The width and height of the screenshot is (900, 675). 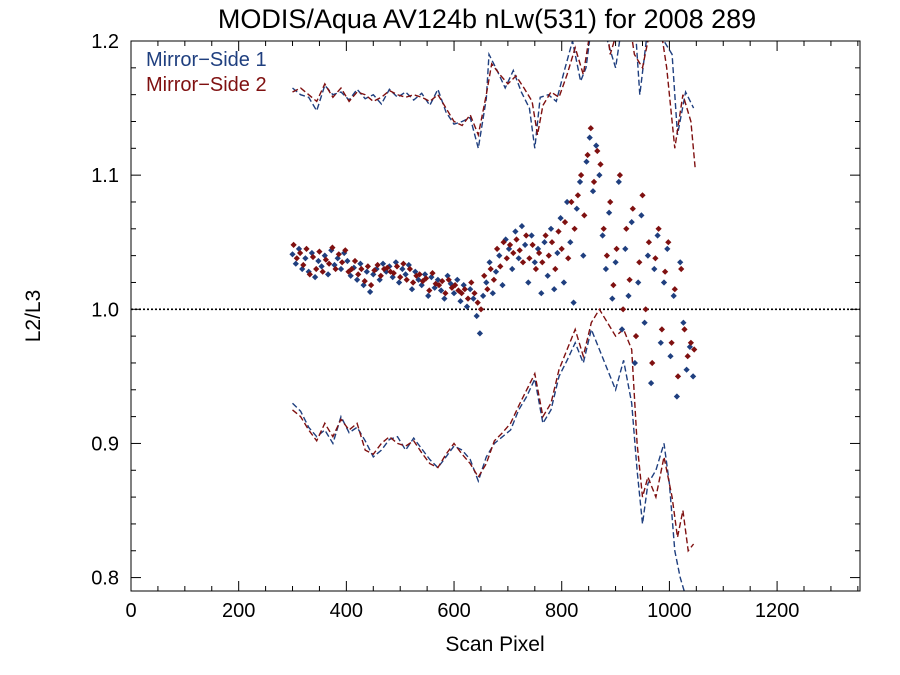 I want to click on y-tick-label: 1.1, so click(x=105, y=176).